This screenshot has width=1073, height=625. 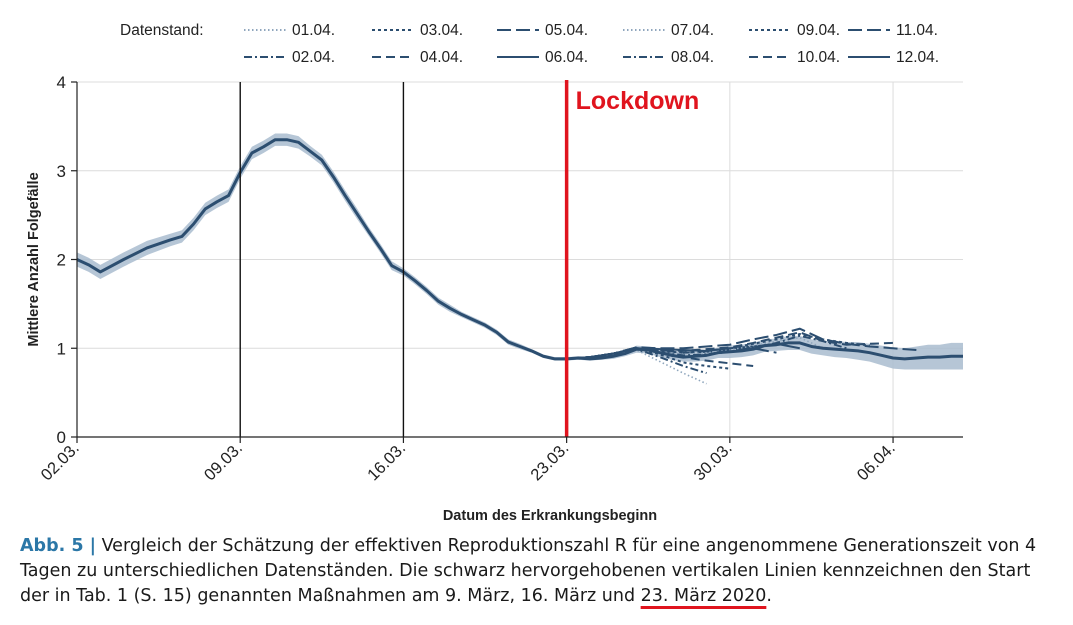 I want to click on series-line-08.04., so click(x=706, y=347).